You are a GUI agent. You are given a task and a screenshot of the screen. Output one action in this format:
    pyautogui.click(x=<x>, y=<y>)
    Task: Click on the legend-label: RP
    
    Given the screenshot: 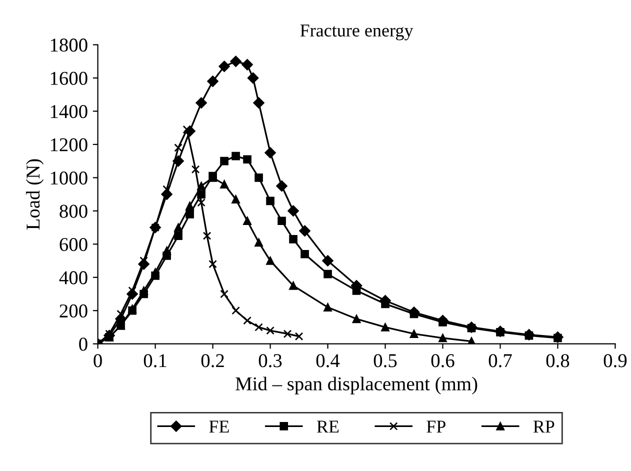 What is the action you would take?
    pyautogui.click(x=543, y=426)
    